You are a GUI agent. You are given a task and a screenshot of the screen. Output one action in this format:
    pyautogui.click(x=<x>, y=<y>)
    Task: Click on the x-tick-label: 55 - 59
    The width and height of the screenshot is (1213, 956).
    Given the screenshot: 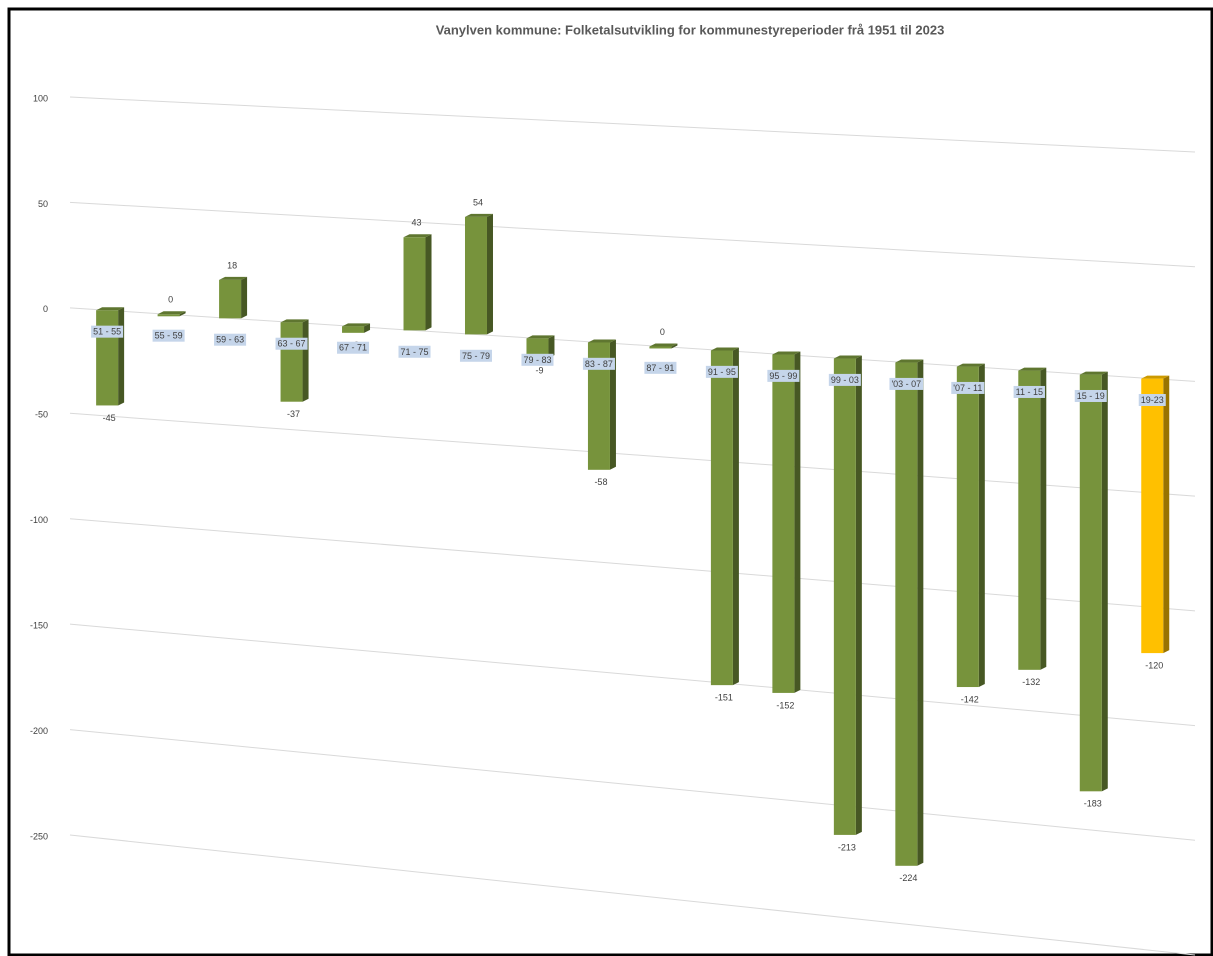 What is the action you would take?
    pyautogui.click(x=169, y=336)
    